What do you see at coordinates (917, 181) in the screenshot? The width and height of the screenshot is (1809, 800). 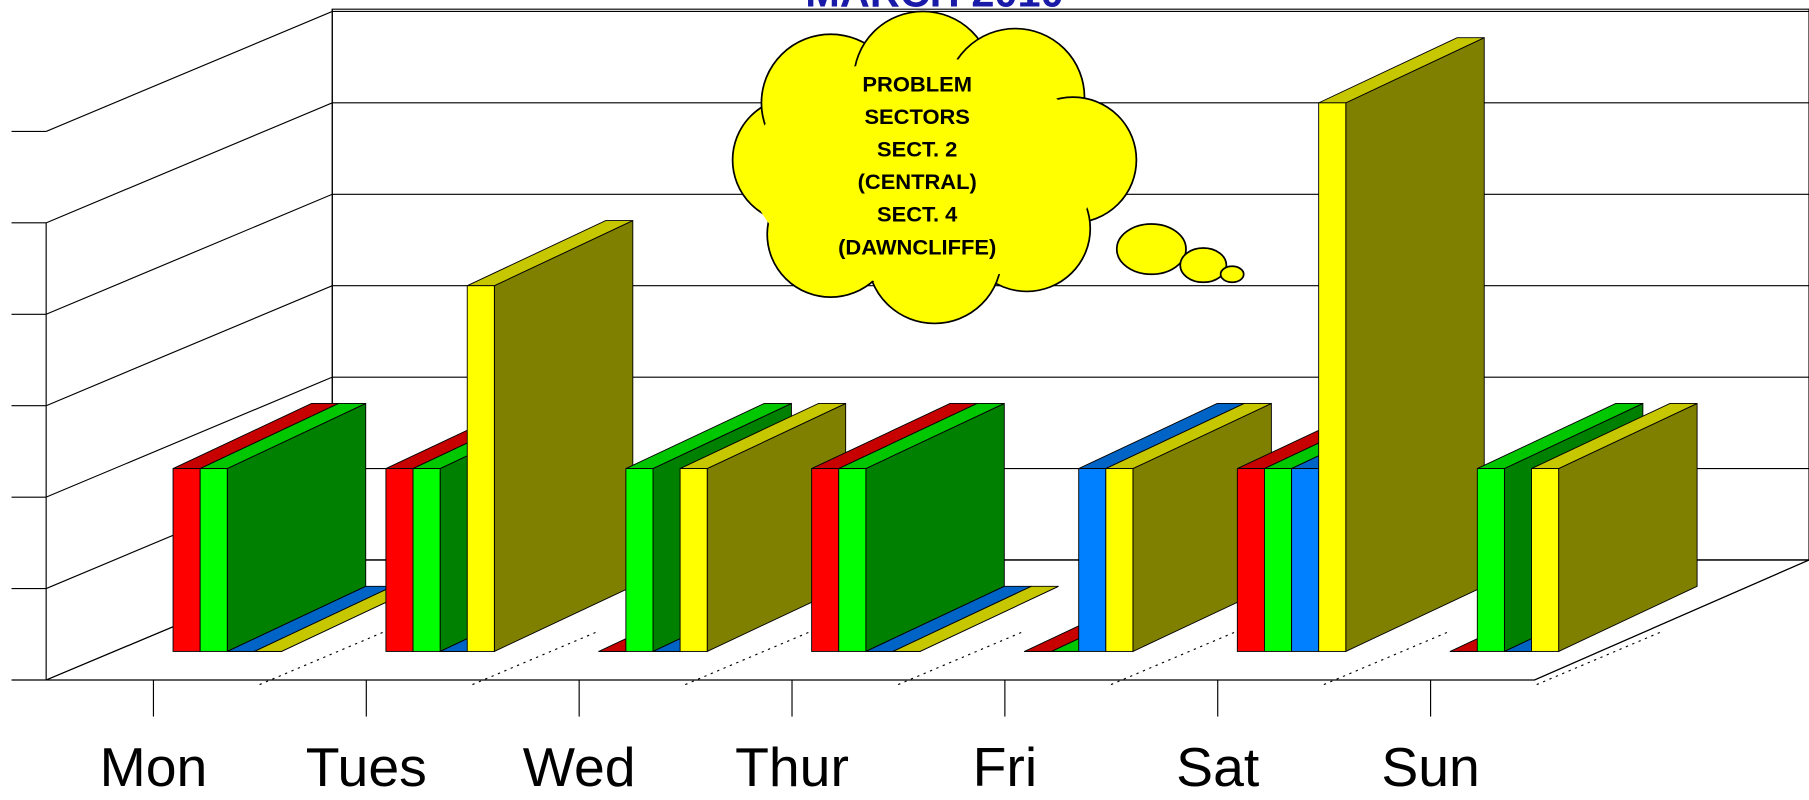 I see `annotation-line: (CENTRAL)` at bounding box center [917, 181].